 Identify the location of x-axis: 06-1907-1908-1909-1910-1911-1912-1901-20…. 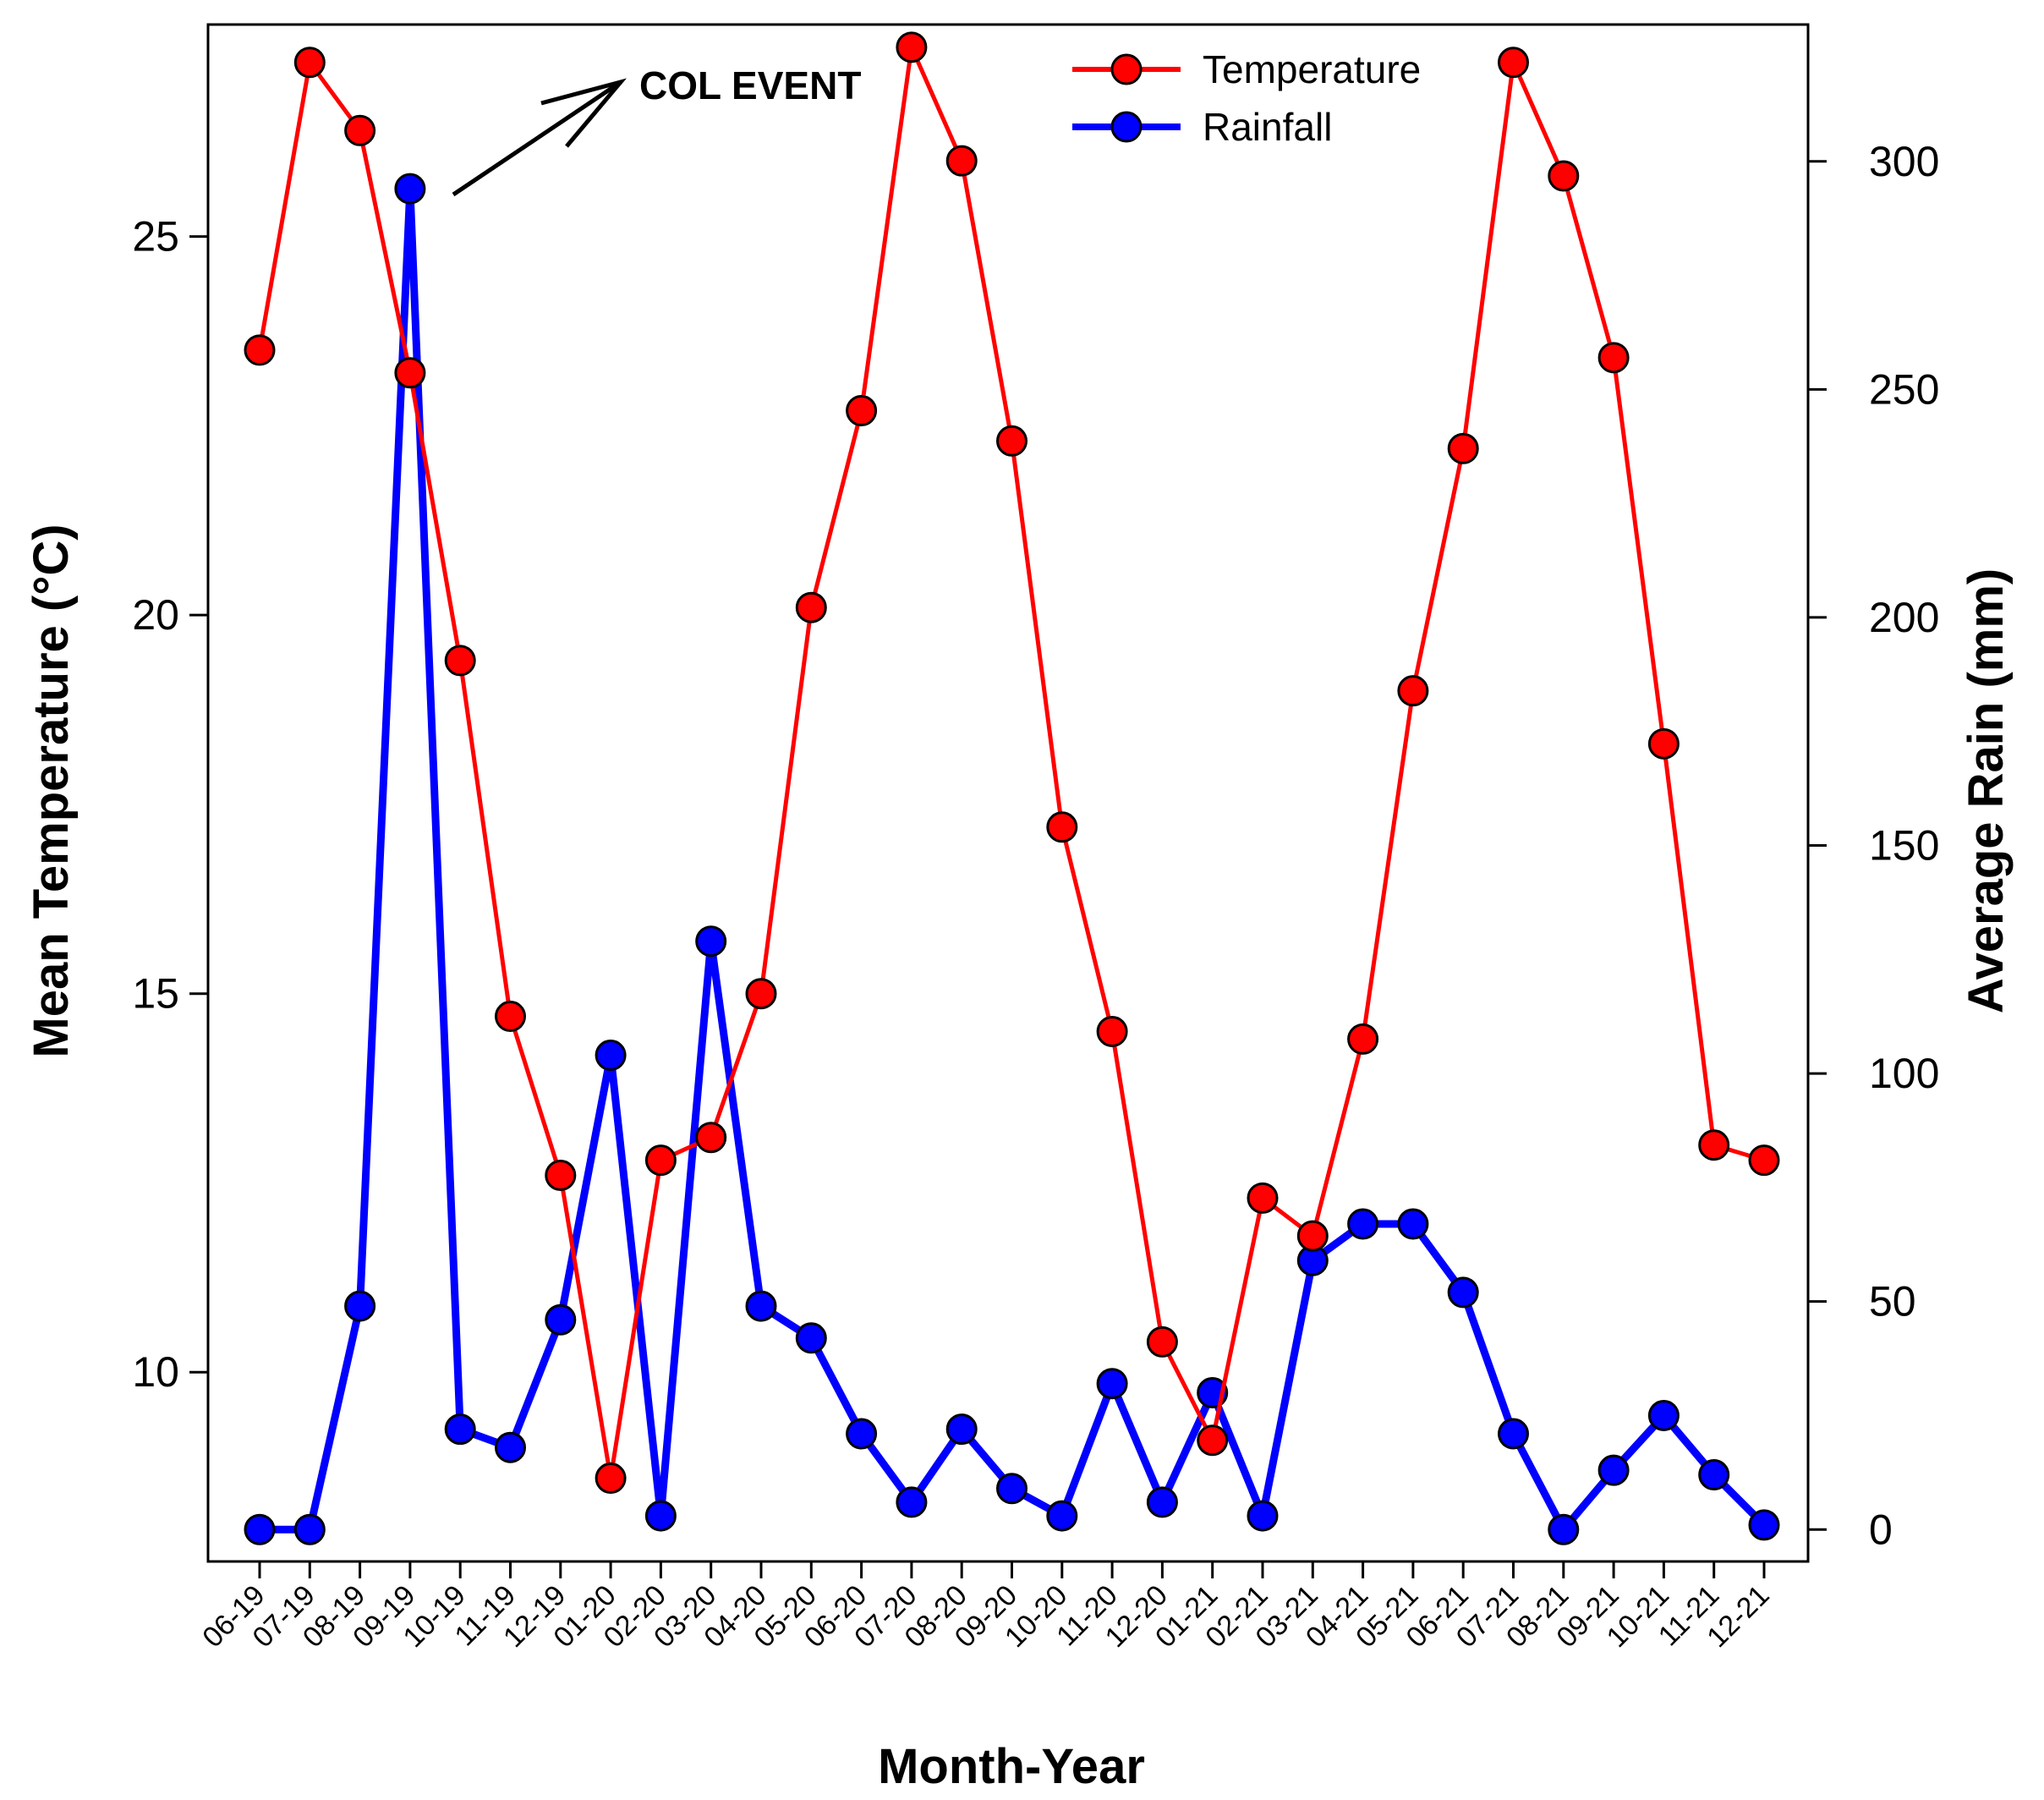
(986, 1607).